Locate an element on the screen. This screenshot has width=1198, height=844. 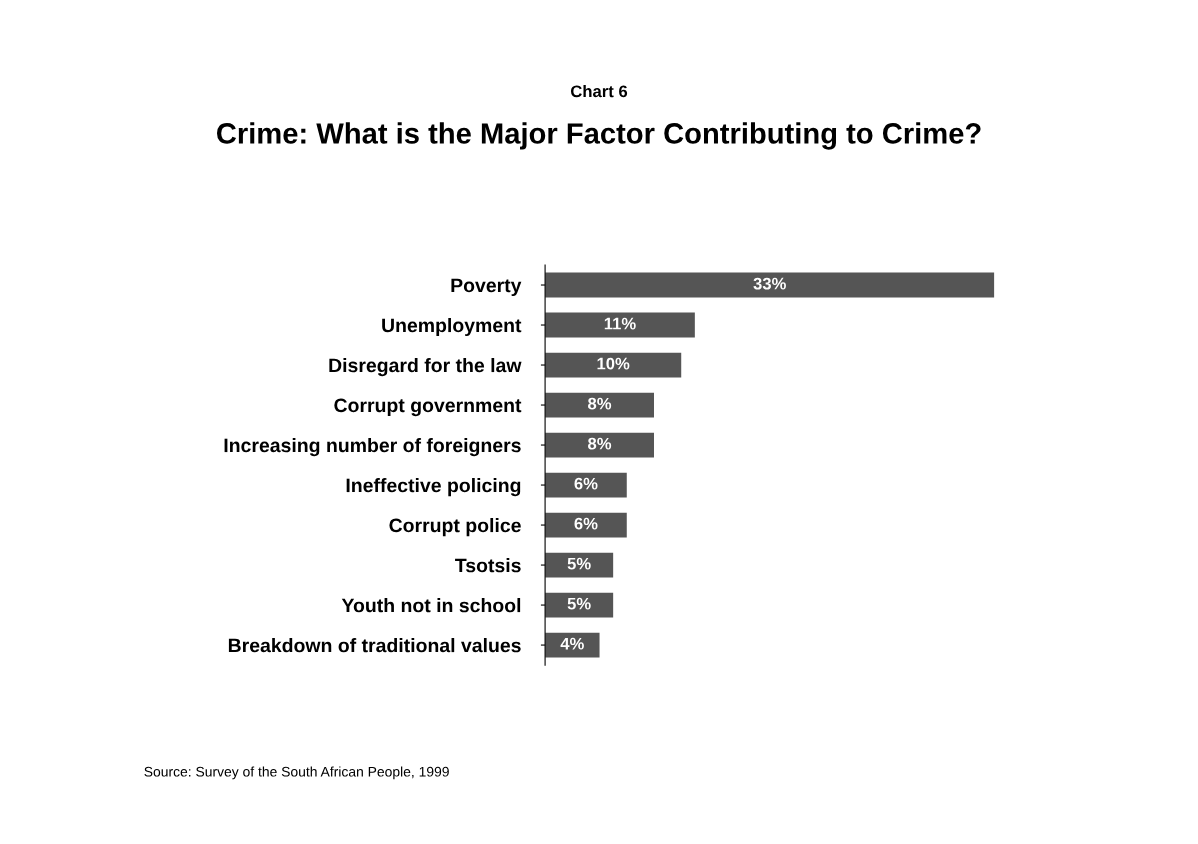
data-label: 11% is located at coordinates (620, 323).